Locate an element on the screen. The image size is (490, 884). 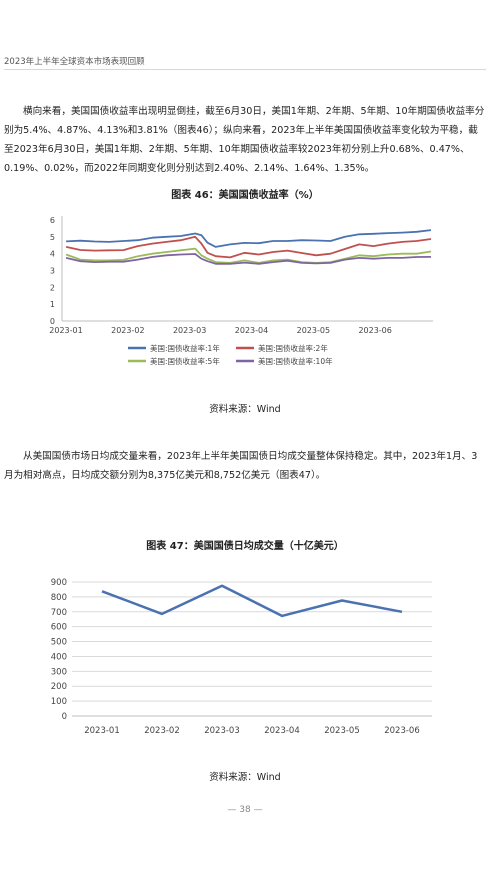
chart46-x-tick-label: 2023-06 is located at coordinates (374, 330).